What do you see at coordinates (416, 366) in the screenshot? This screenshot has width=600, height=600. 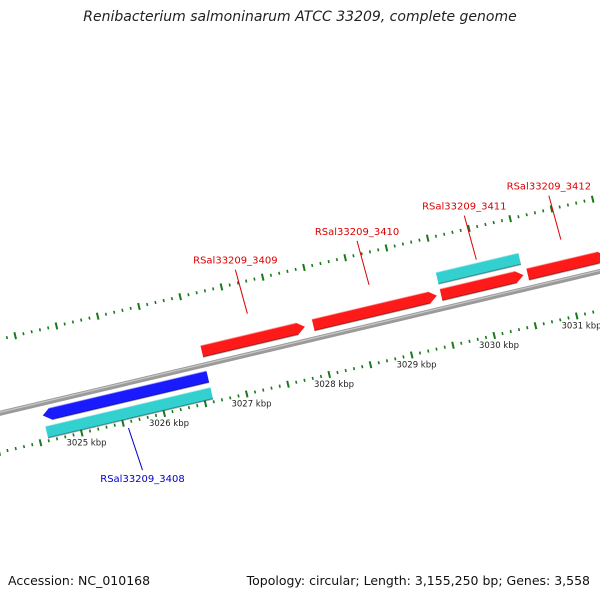 I see `kbp-label: 3029 kbp` at bounding box center [416, 366].